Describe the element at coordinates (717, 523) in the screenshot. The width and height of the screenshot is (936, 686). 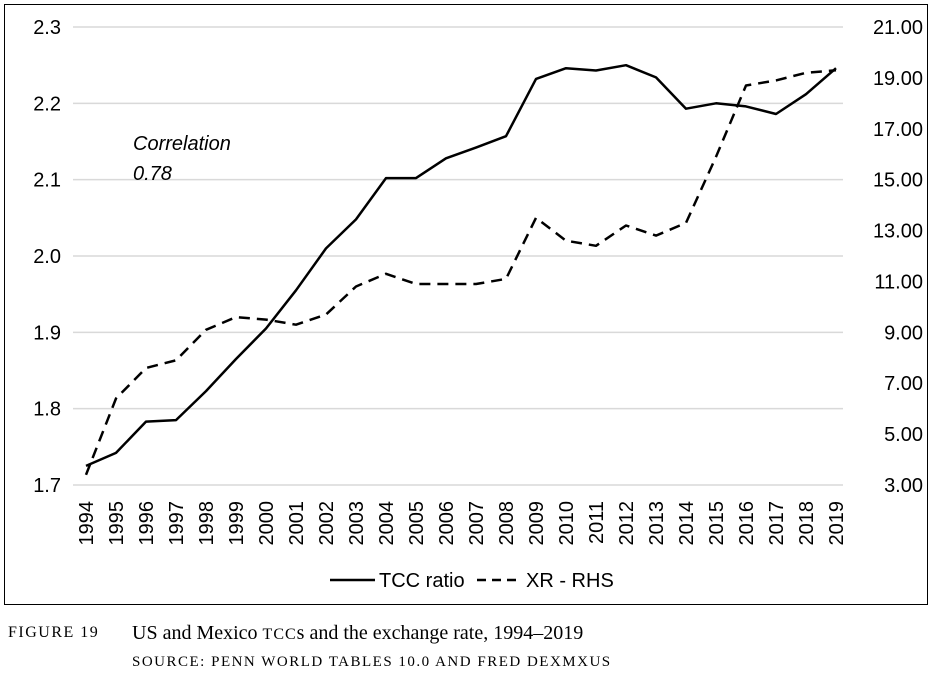
I see `x-tick-label-2015: 2015` at that location.